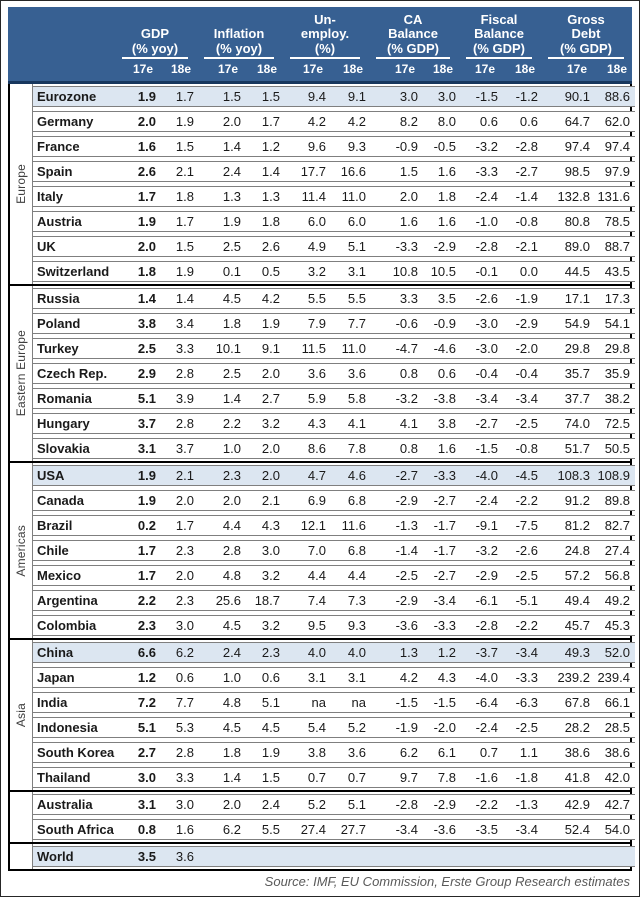  Describe the element at coordinates (146, 423) in the screenshot. I see `value-cell: 3.7` at that location.